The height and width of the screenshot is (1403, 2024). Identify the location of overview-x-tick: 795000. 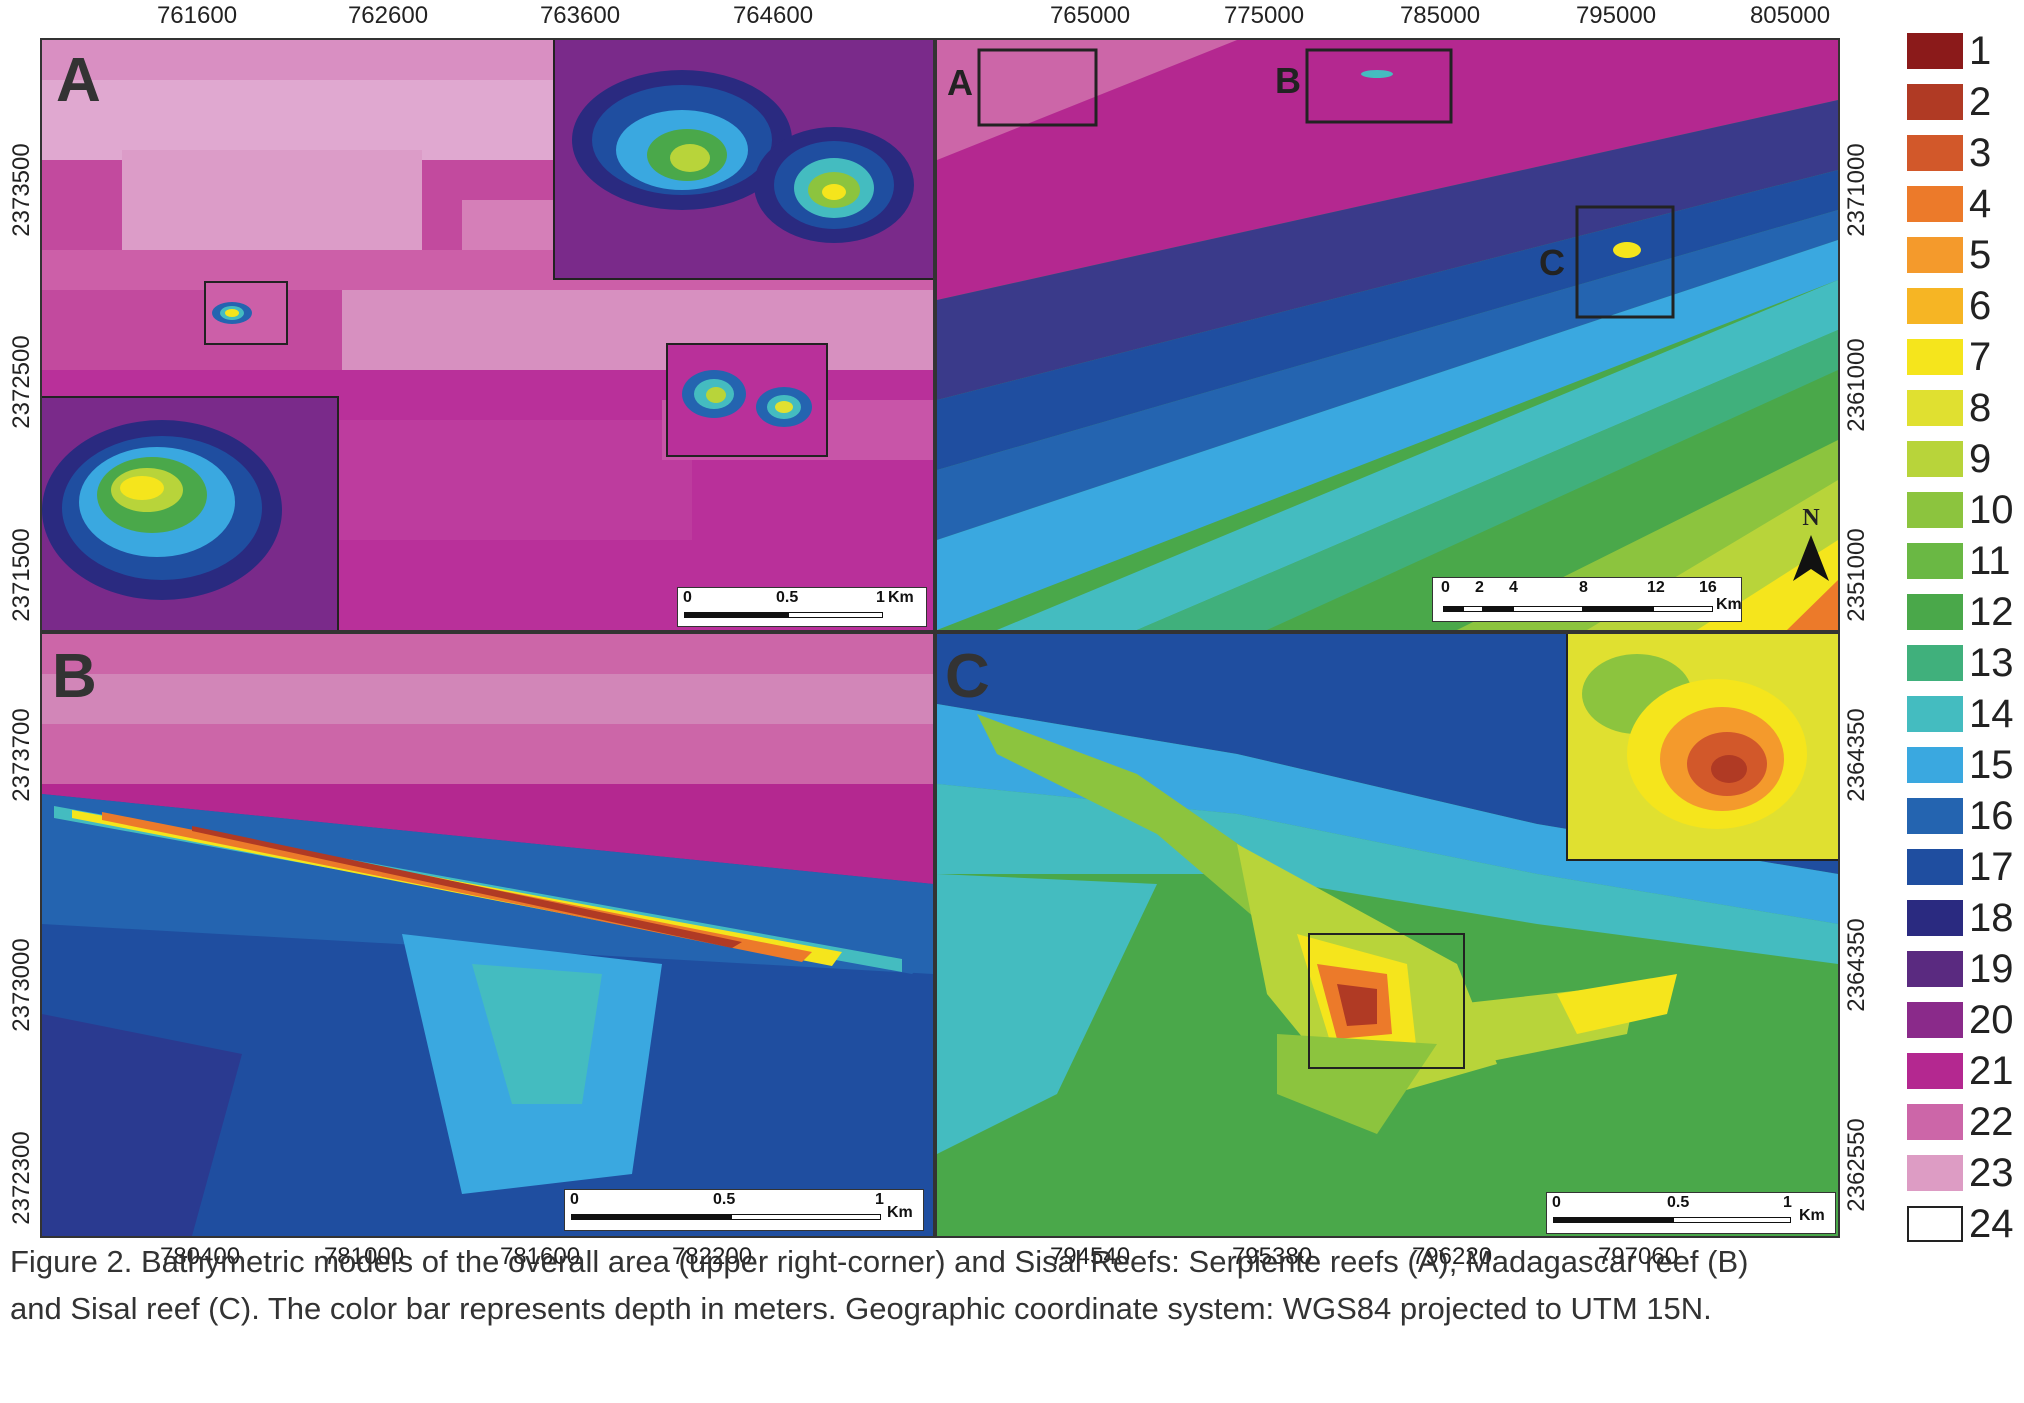
(1616, 15).